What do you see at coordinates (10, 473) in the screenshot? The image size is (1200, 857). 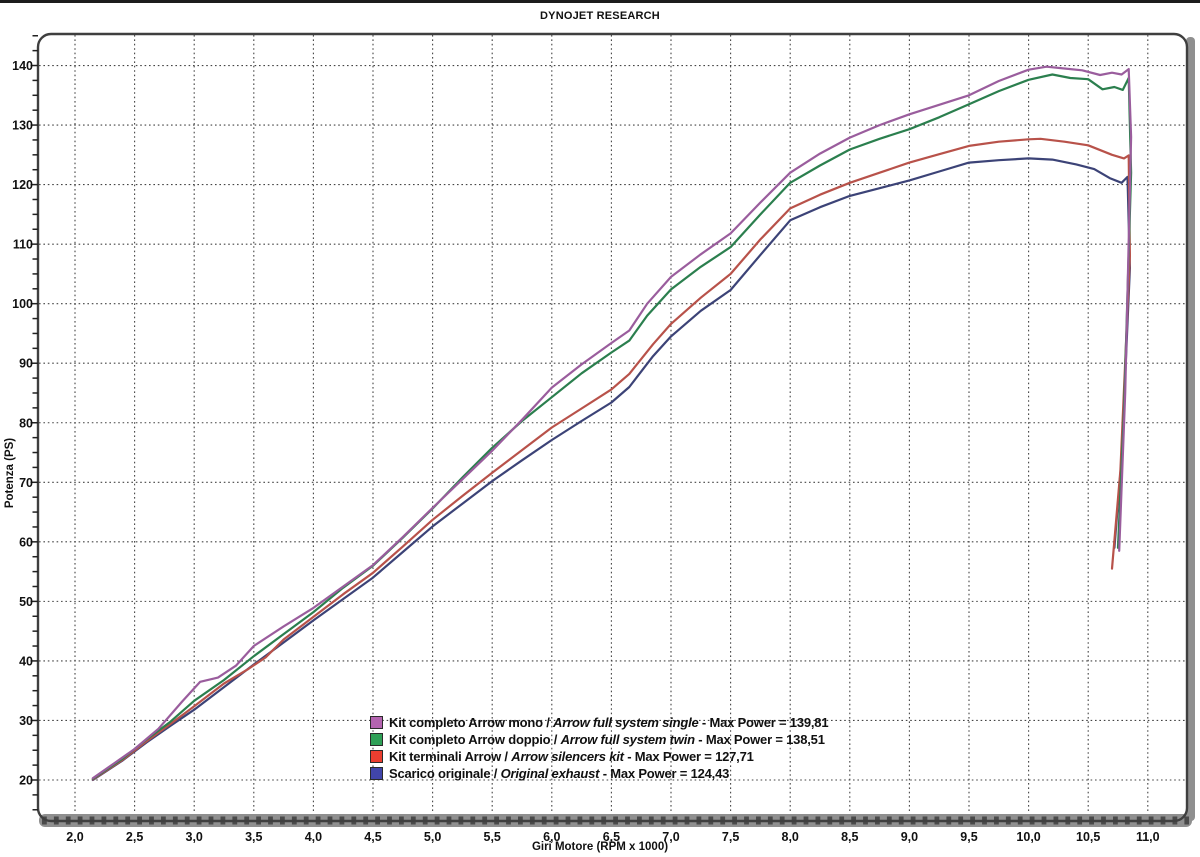 I see `y-axis-label: Potenza (PS)` at bounding box center [10, 473].